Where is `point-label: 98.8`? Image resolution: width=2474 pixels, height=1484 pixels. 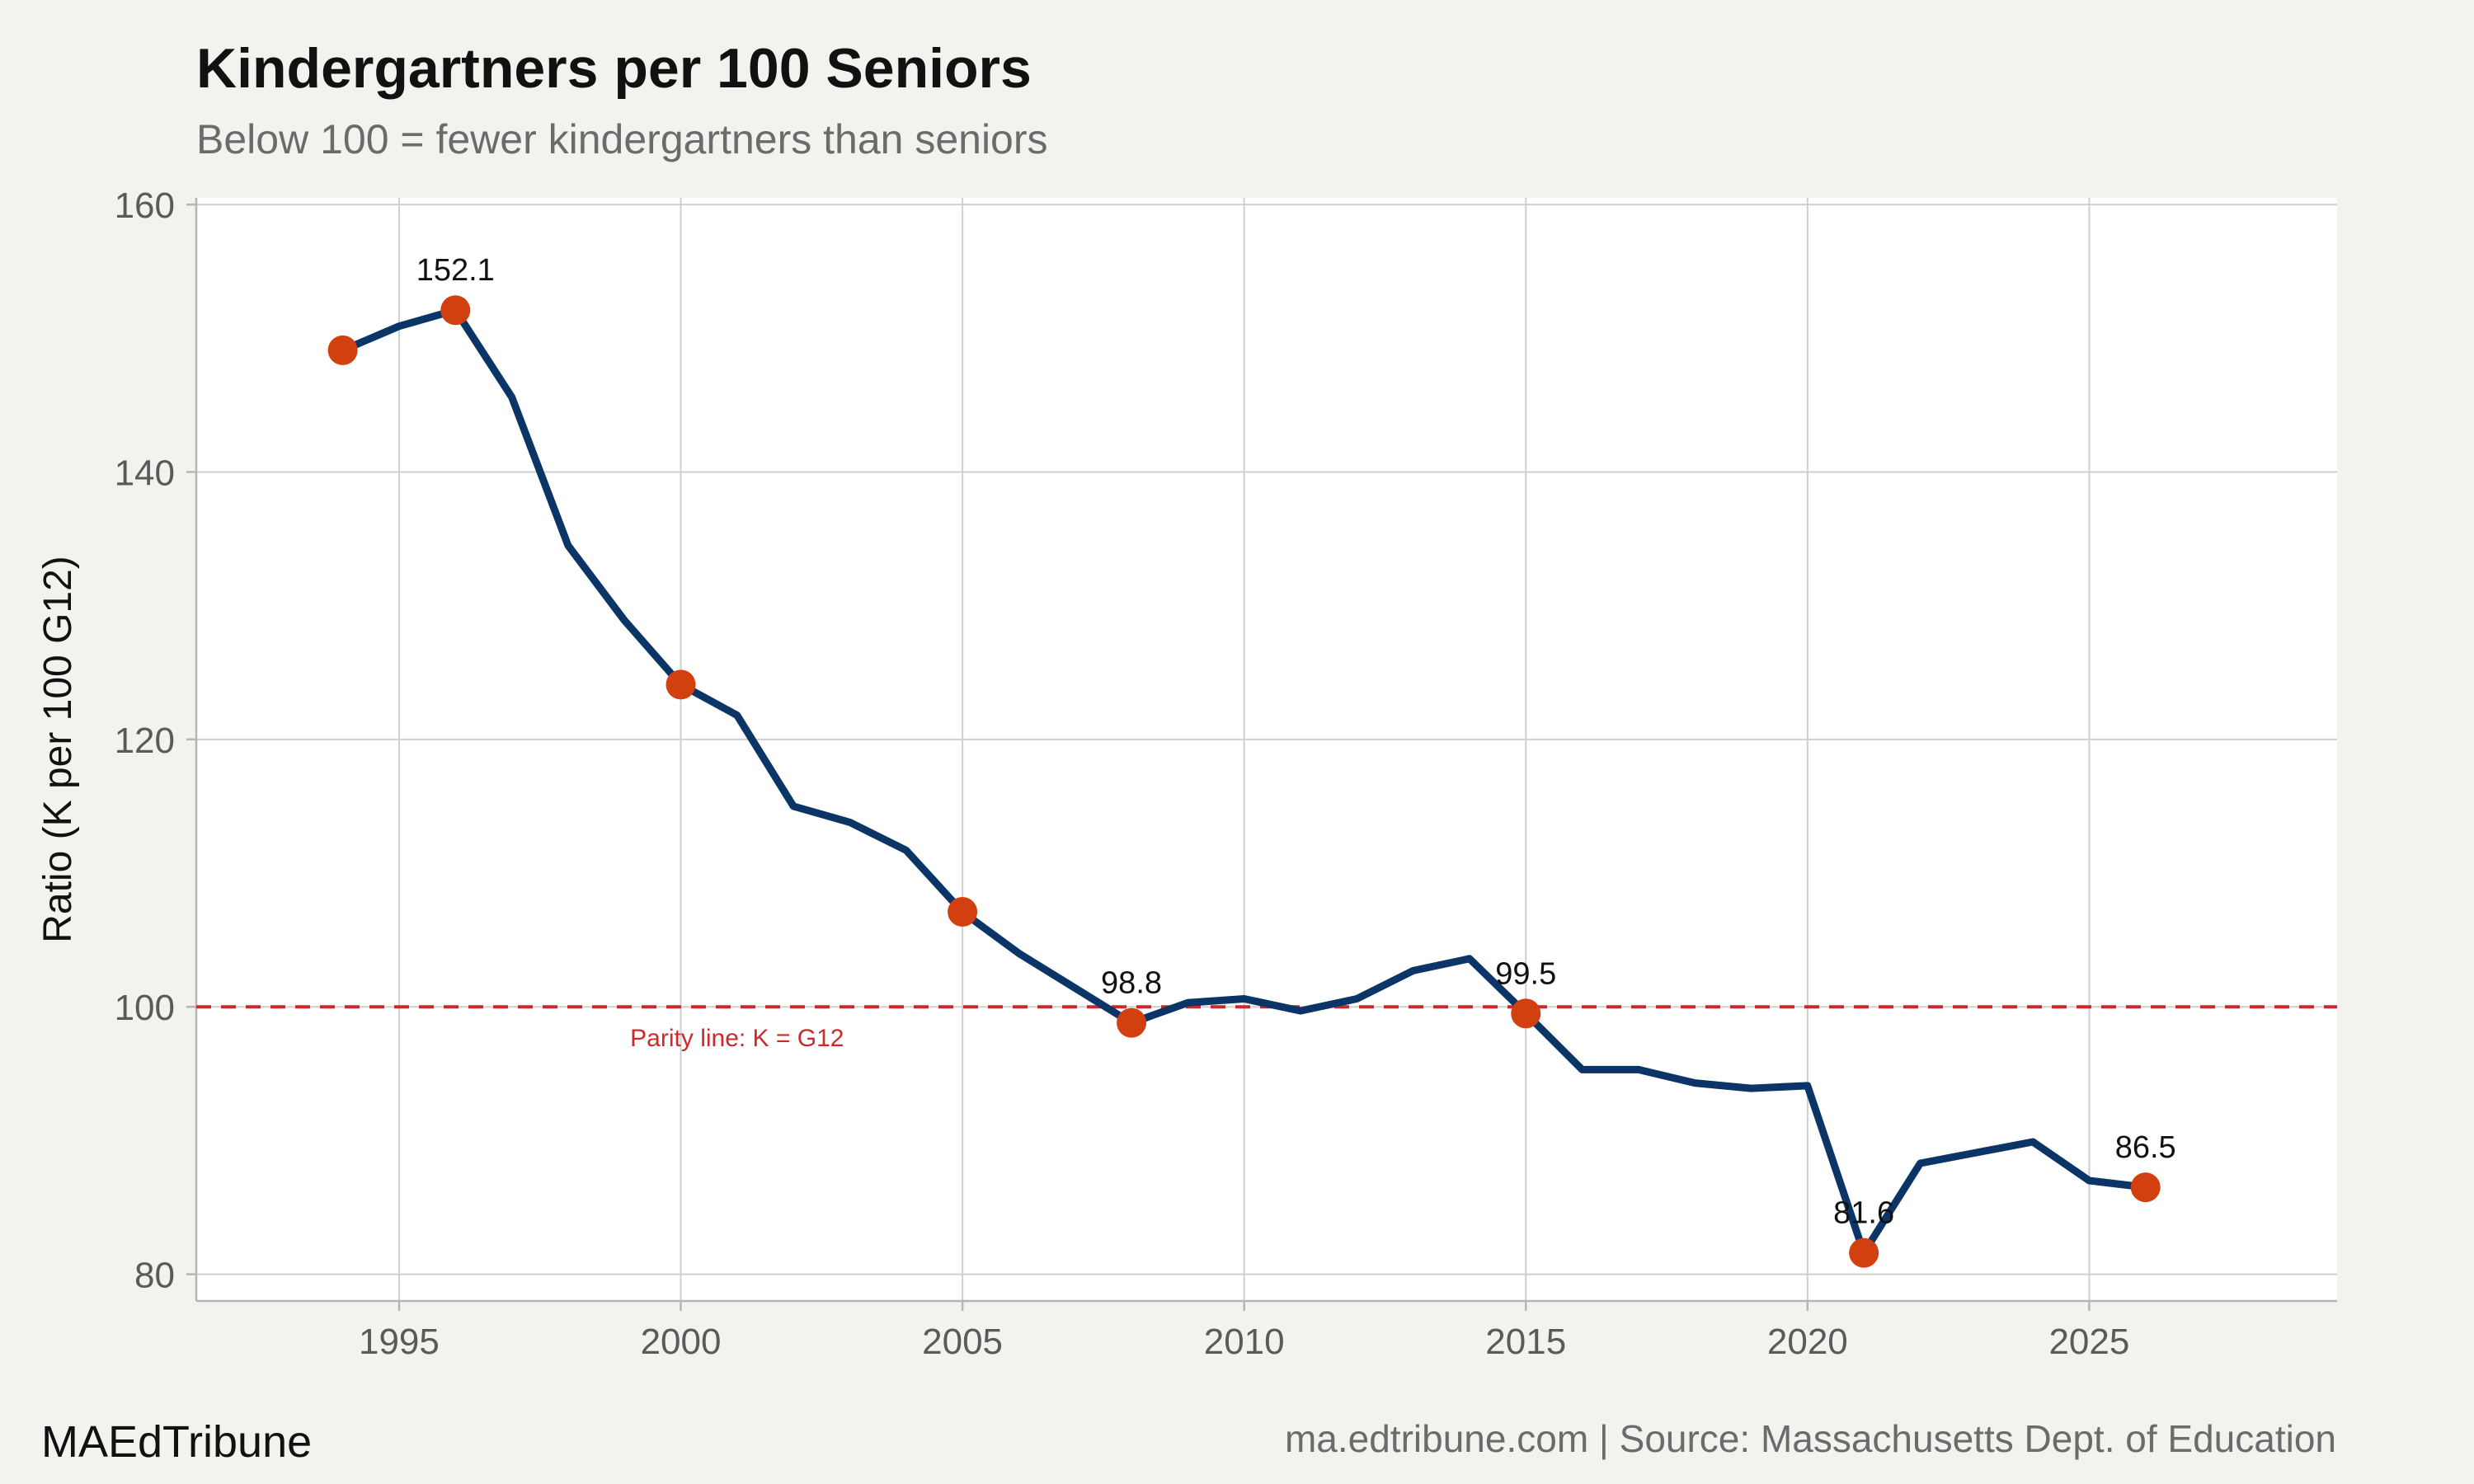
point-label: 98.8 is located at coordinates (1131, 983).